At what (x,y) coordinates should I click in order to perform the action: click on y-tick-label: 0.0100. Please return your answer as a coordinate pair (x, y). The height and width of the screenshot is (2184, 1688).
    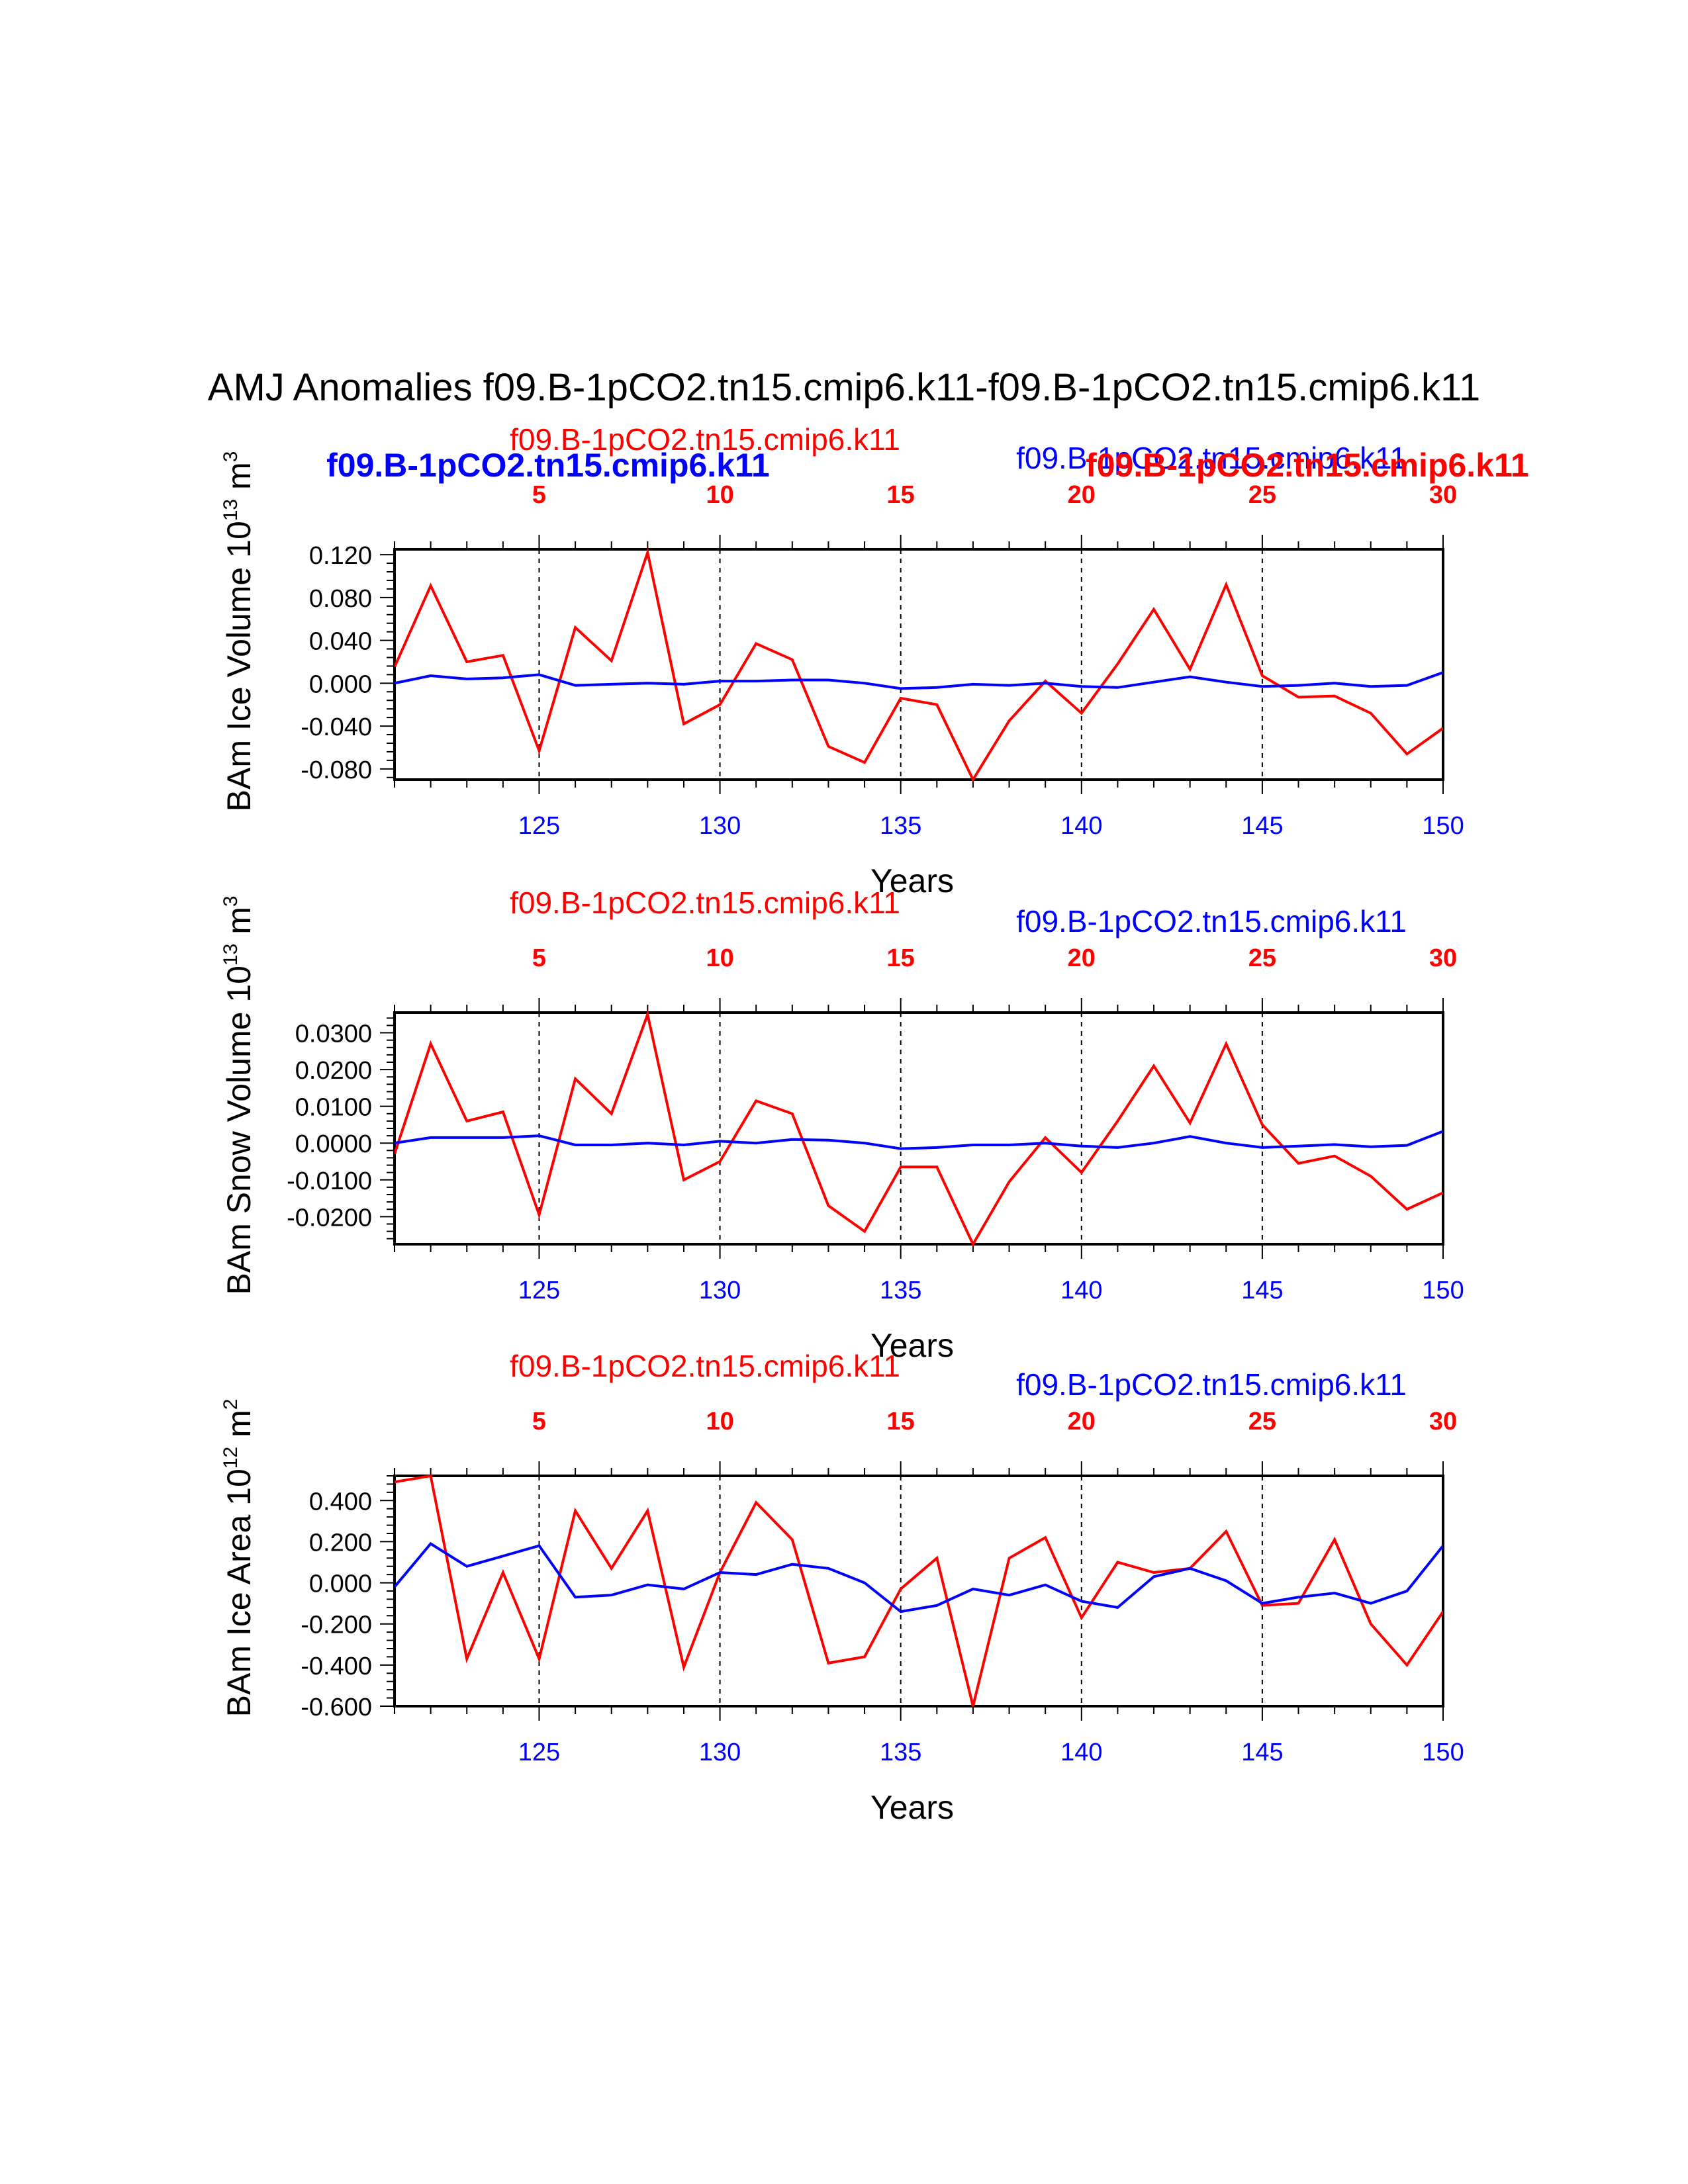
    Looking at the image, I should click on (333, 1108).